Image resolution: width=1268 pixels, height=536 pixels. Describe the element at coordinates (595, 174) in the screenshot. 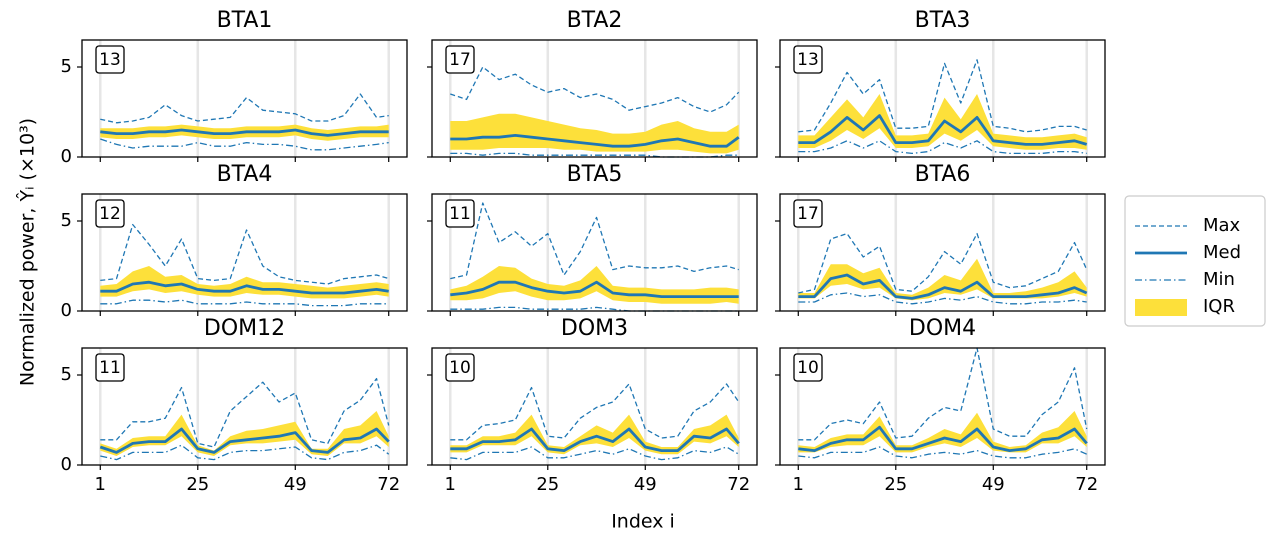

I see `panel-title: BTA5` at that location.